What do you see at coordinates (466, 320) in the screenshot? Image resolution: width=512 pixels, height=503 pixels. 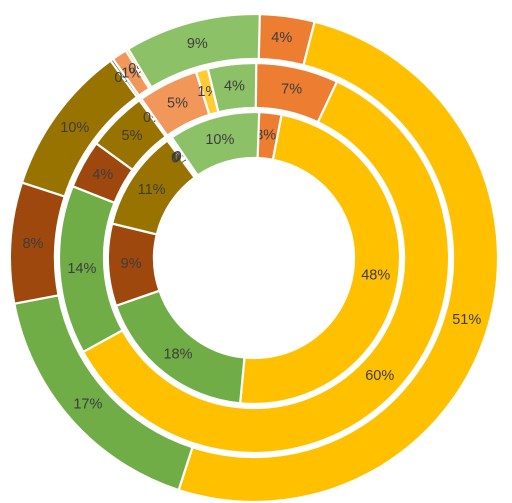 I see `data-label-outer-2: 51%` at bounding box center [466, 320].